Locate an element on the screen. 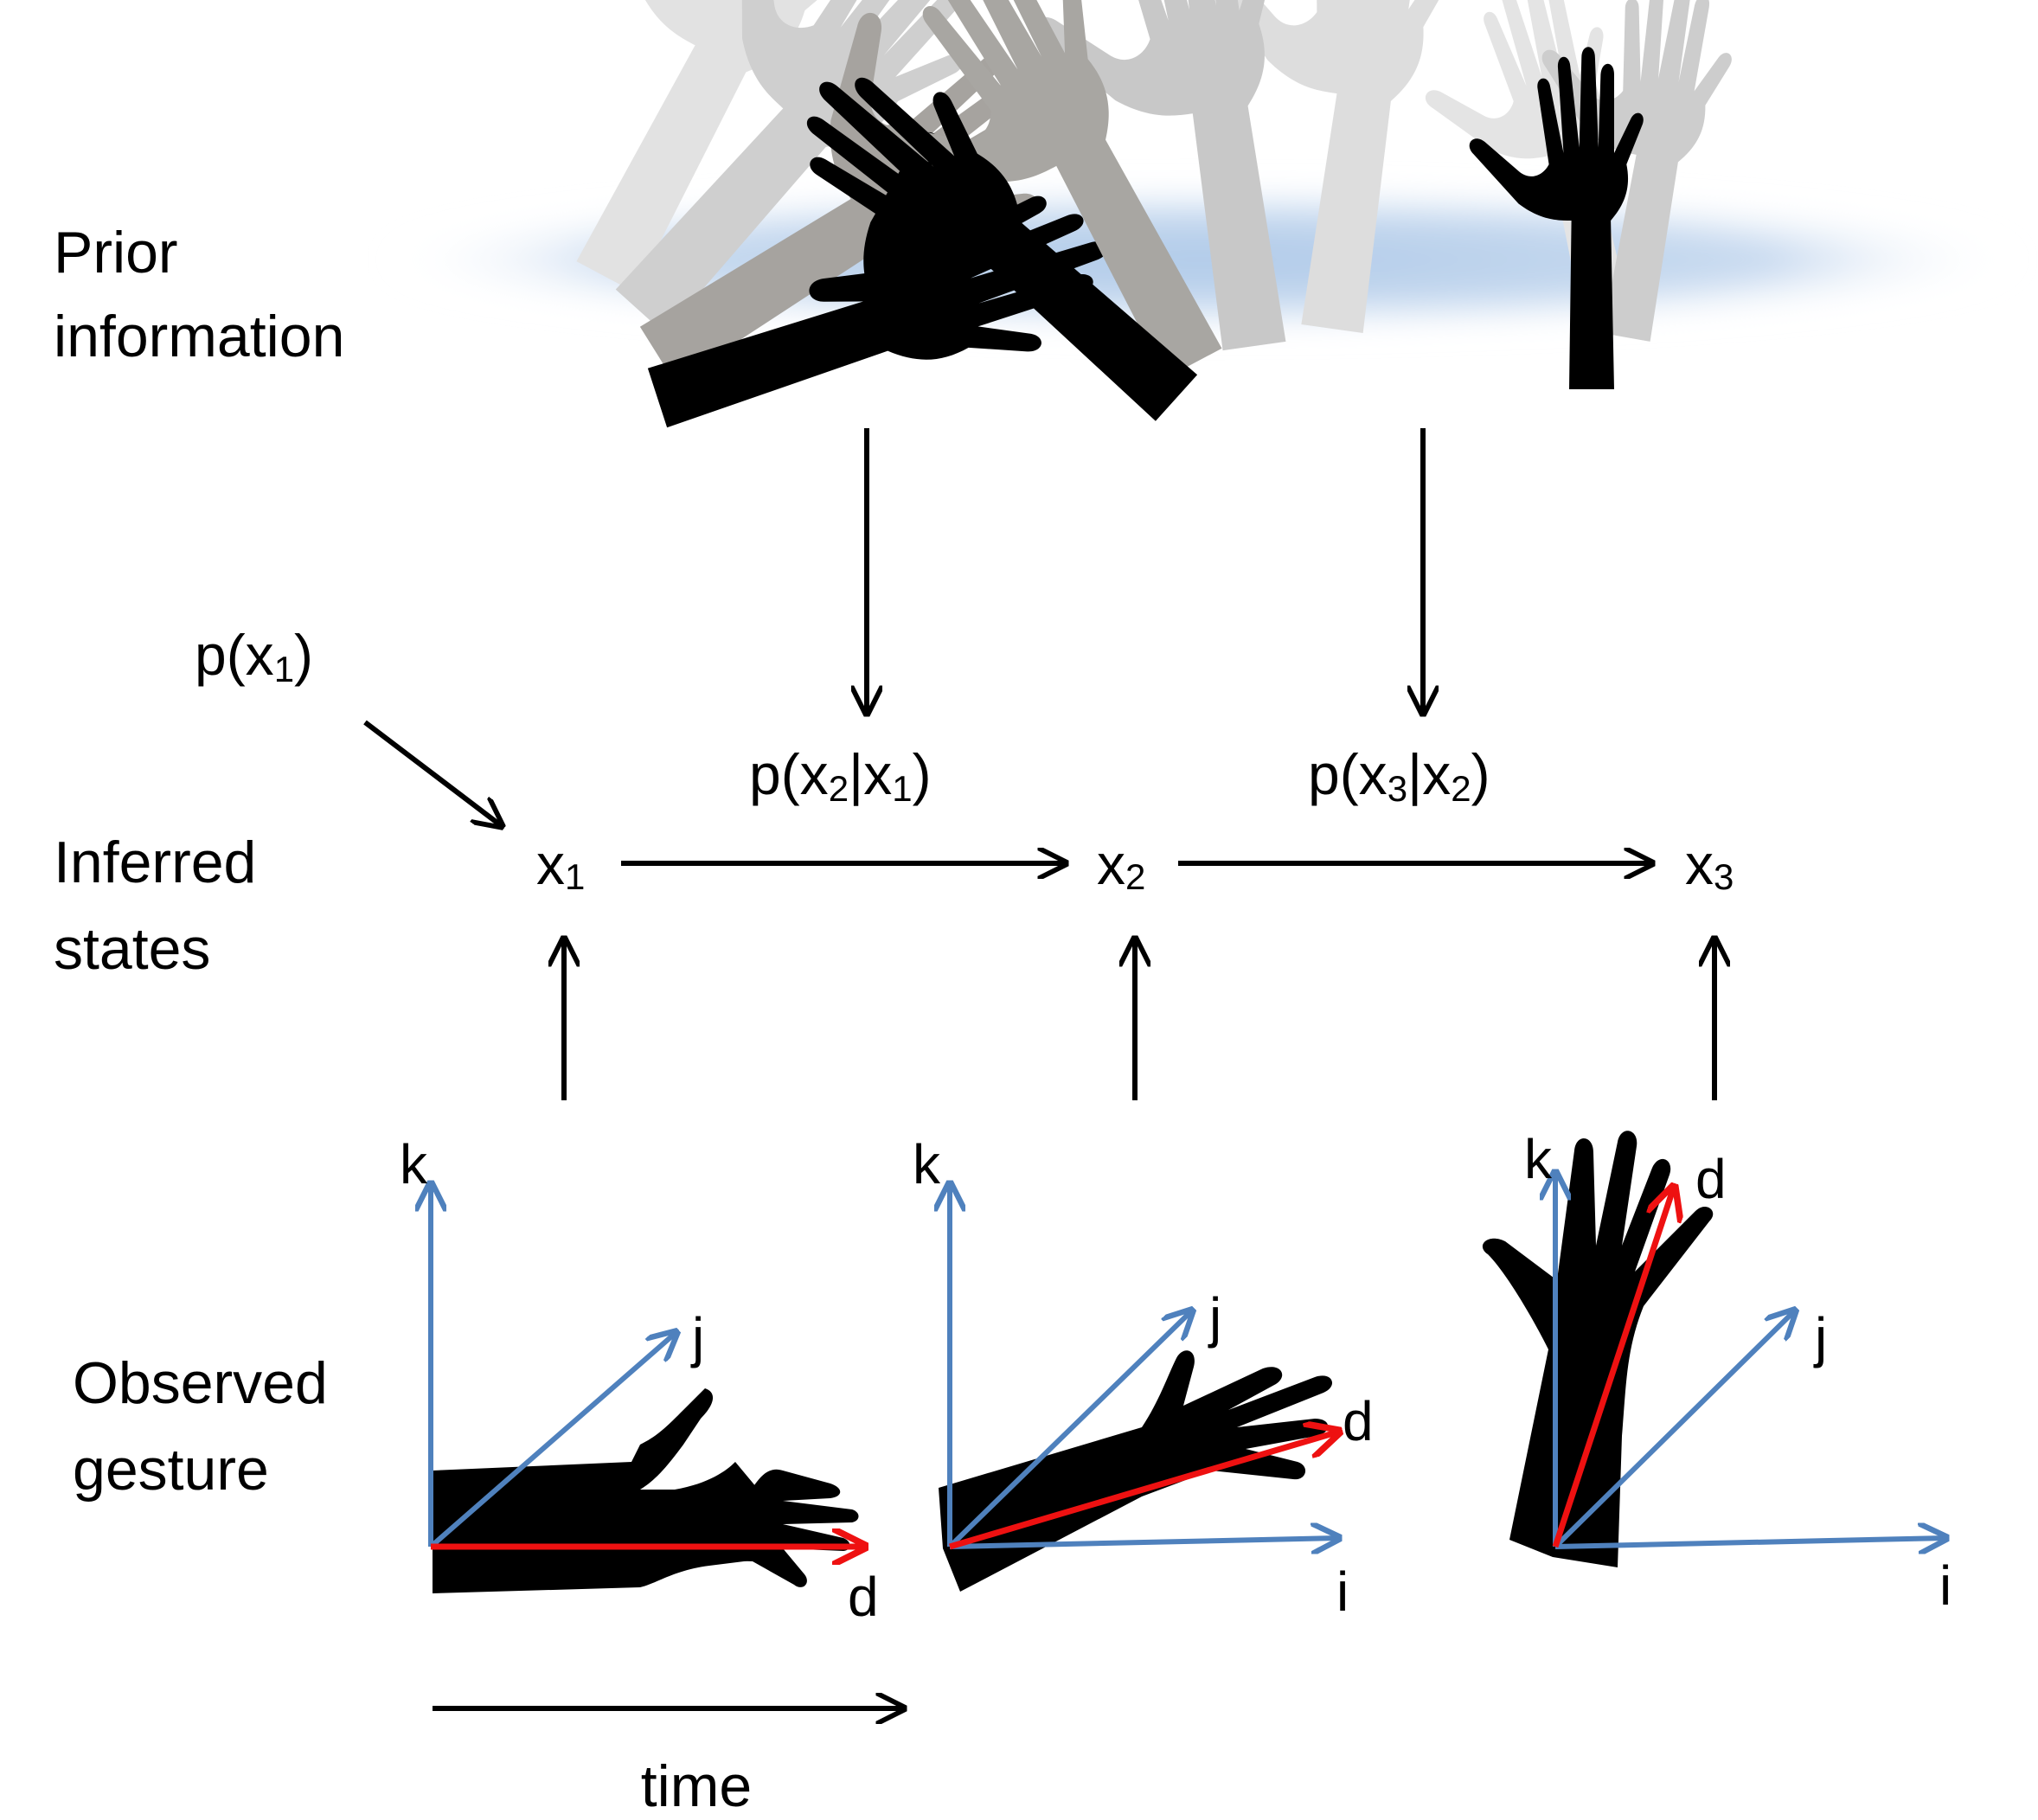  row-label-inferred: Inferred states is located at coordinates (155, 906).